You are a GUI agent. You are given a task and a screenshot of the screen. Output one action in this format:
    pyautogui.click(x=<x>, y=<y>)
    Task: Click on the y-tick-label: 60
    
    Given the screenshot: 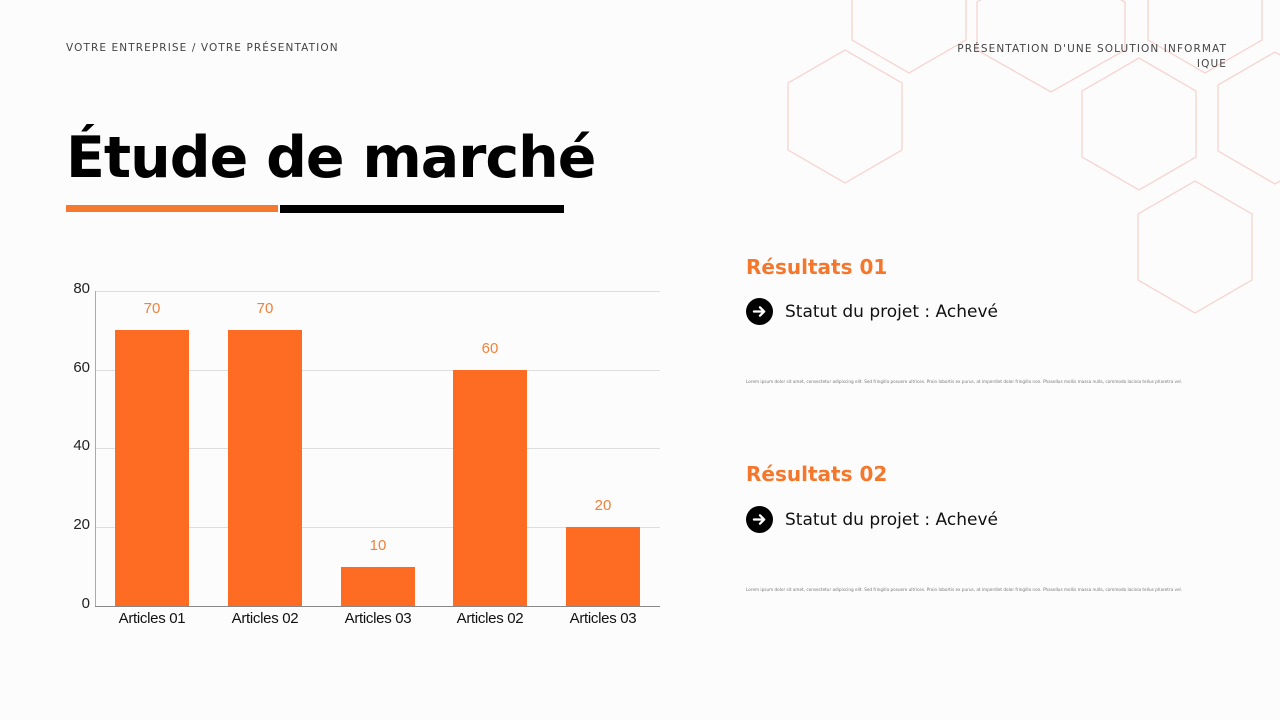 What is the action you would take?
    pyautogui.click(x=81, y=367)
    